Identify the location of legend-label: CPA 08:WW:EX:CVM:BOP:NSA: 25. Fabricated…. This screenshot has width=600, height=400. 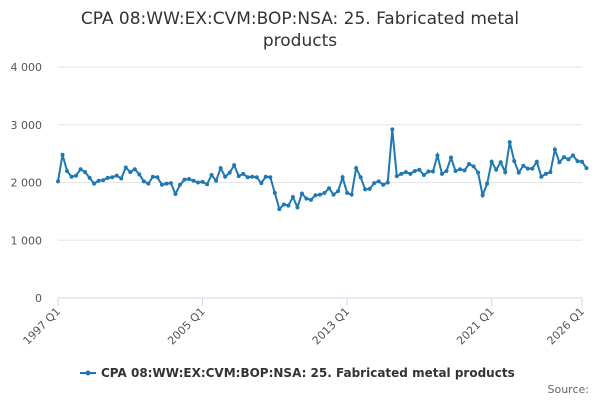
(308, 373).